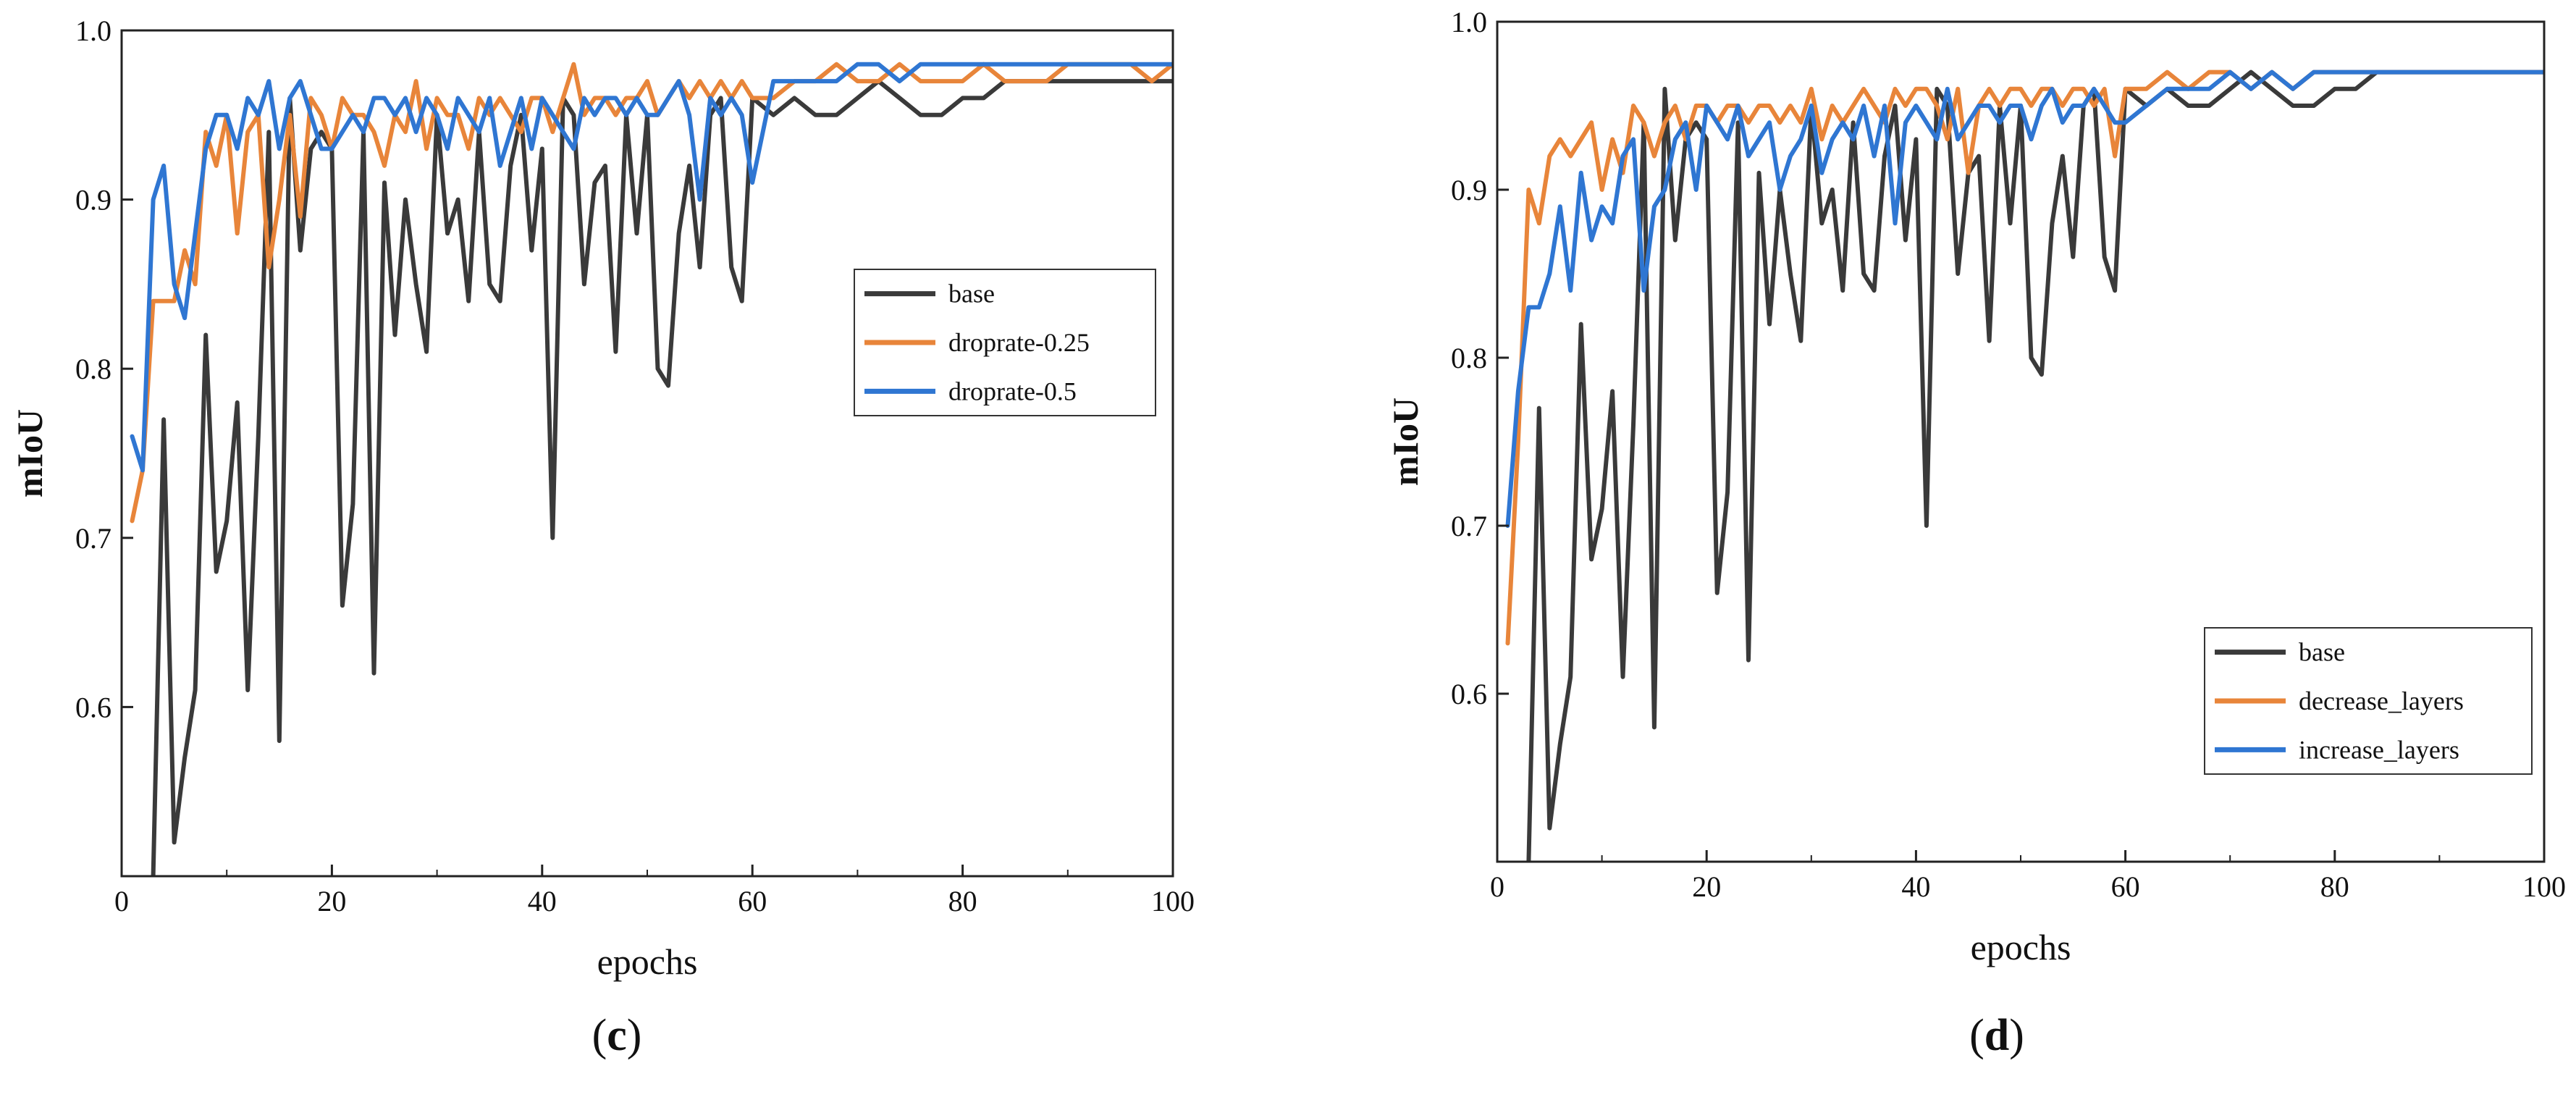  Describe the element at coordinates (1996, 1035) in the screenshot. I see `panel-label-d: (d)` at that location.